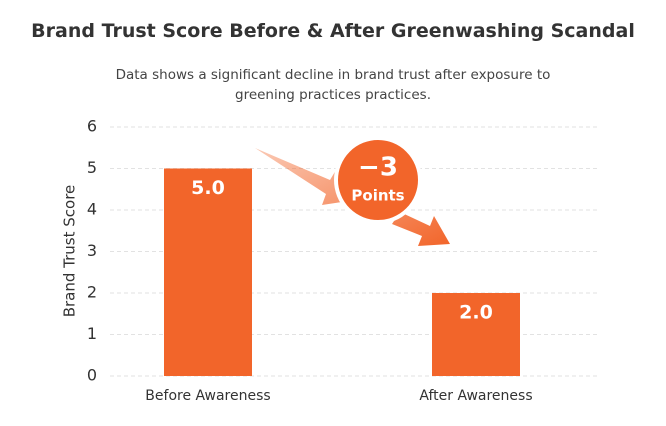  Describe the element at coordinates (70, 251) in the screenshot. I see `y-axis-label: Brand Trust Score` at that location.